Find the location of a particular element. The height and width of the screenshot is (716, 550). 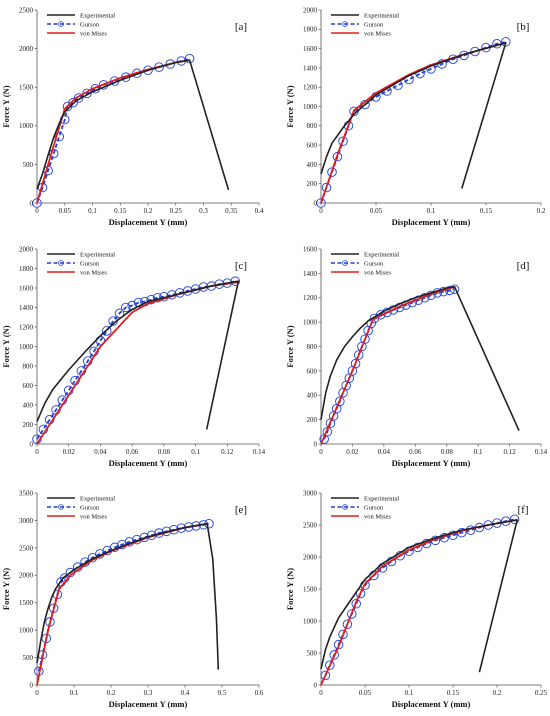

y-tick-label: 1800 is located at coordinates (310, 30).